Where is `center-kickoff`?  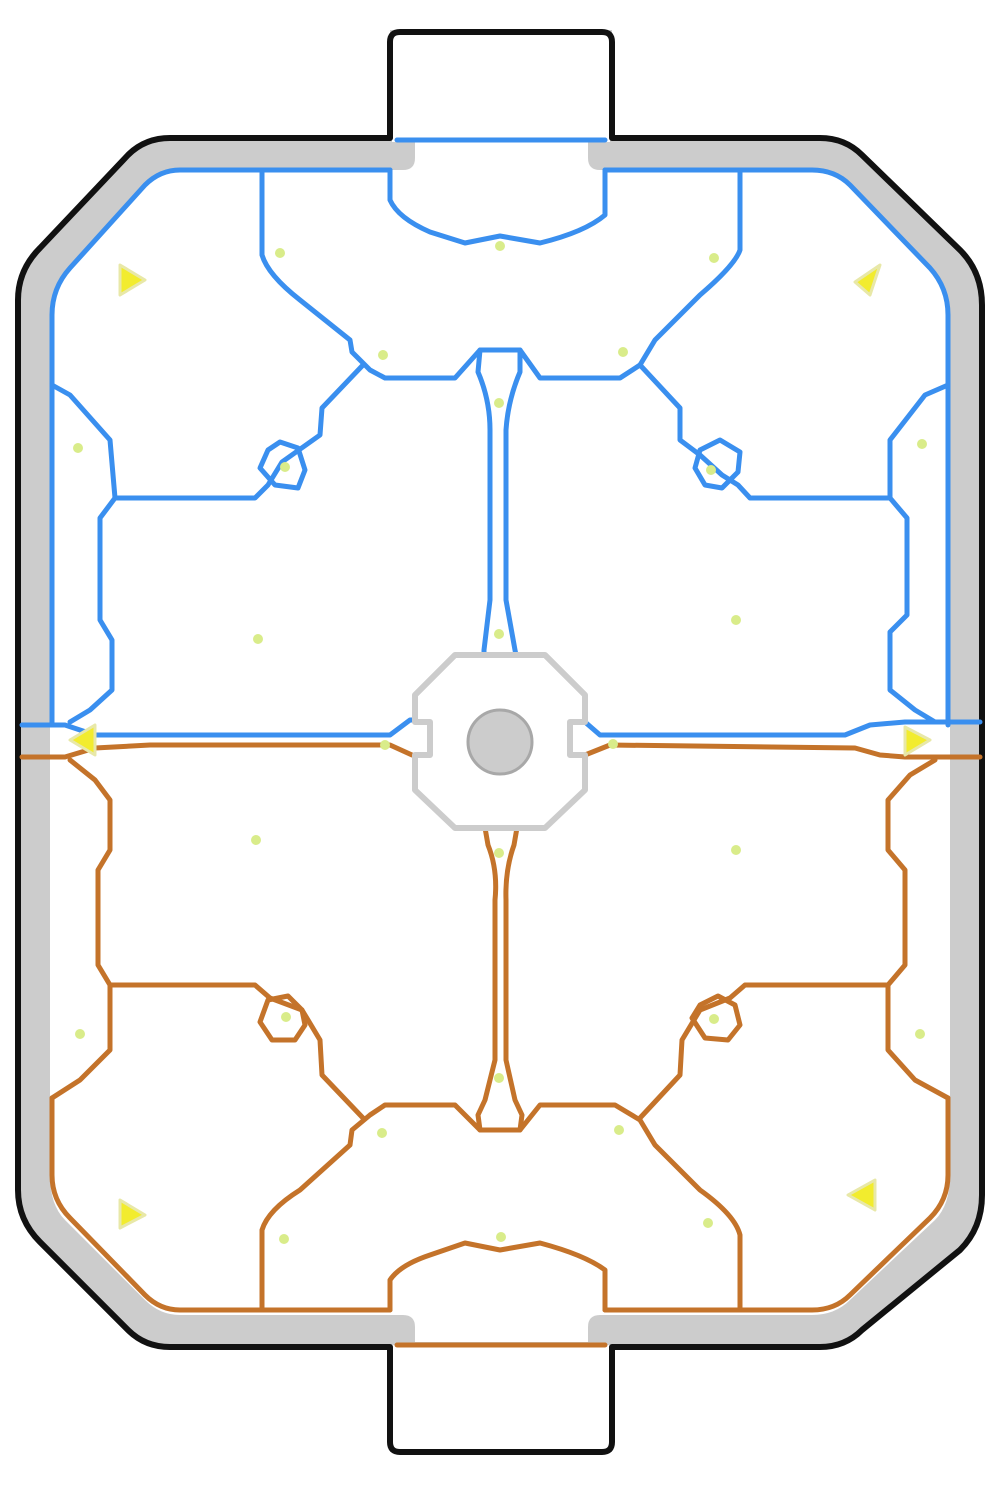 center-kickoff is located at coordinates (500, 741).